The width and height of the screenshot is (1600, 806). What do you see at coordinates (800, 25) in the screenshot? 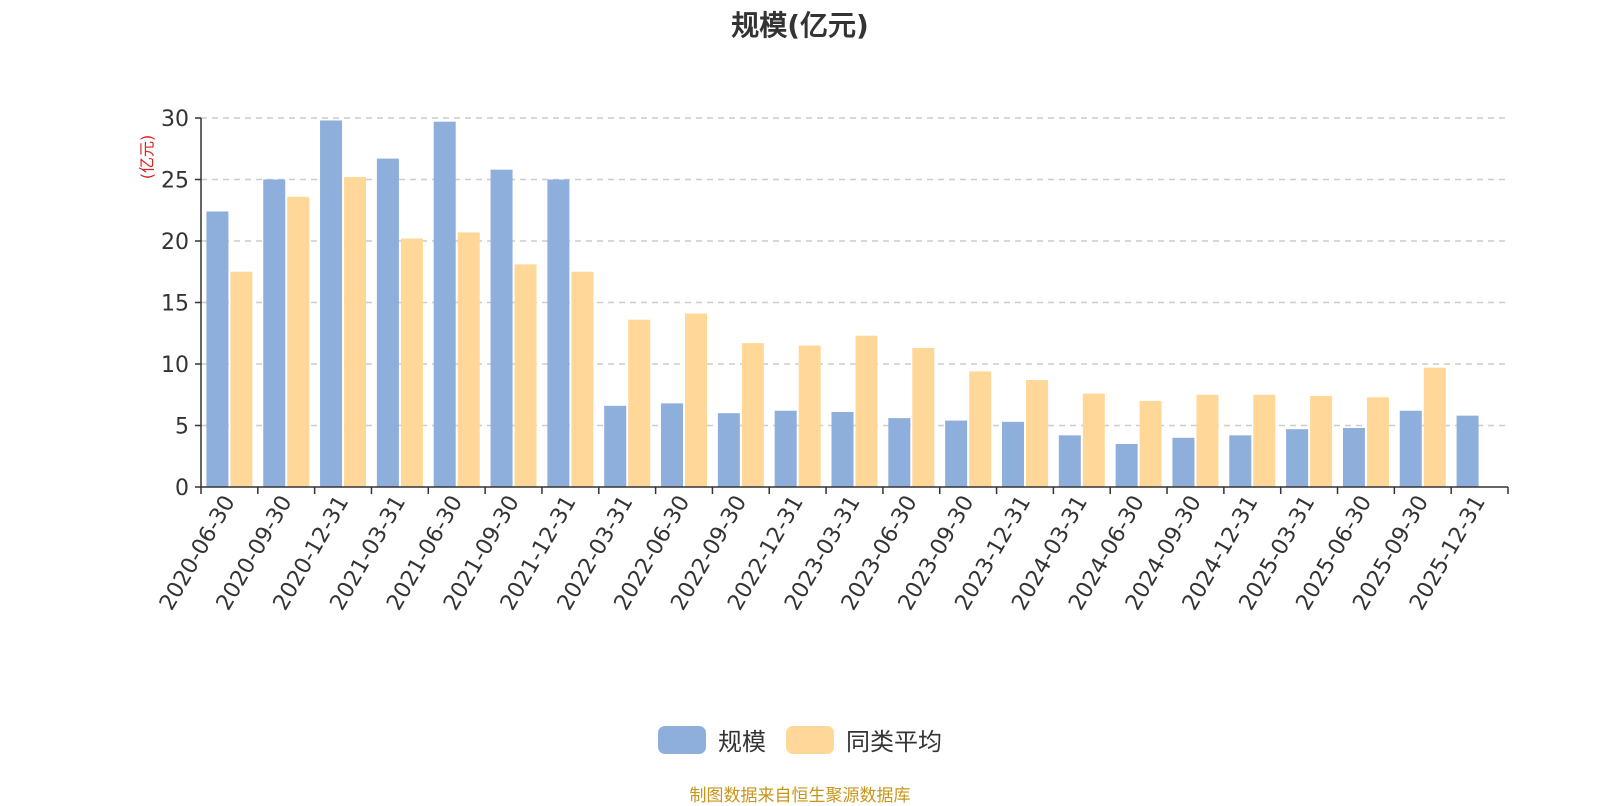
I see `chart-title: 规模(亿元)` at bounding box center [800, 25].